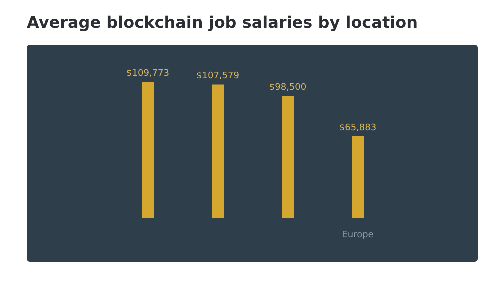 This screenshot has height=300, width=500. What do you see at coordinates (358, 128) in the screenshot?
I see `data-label: $65,883` at bounding box center [358, 128].